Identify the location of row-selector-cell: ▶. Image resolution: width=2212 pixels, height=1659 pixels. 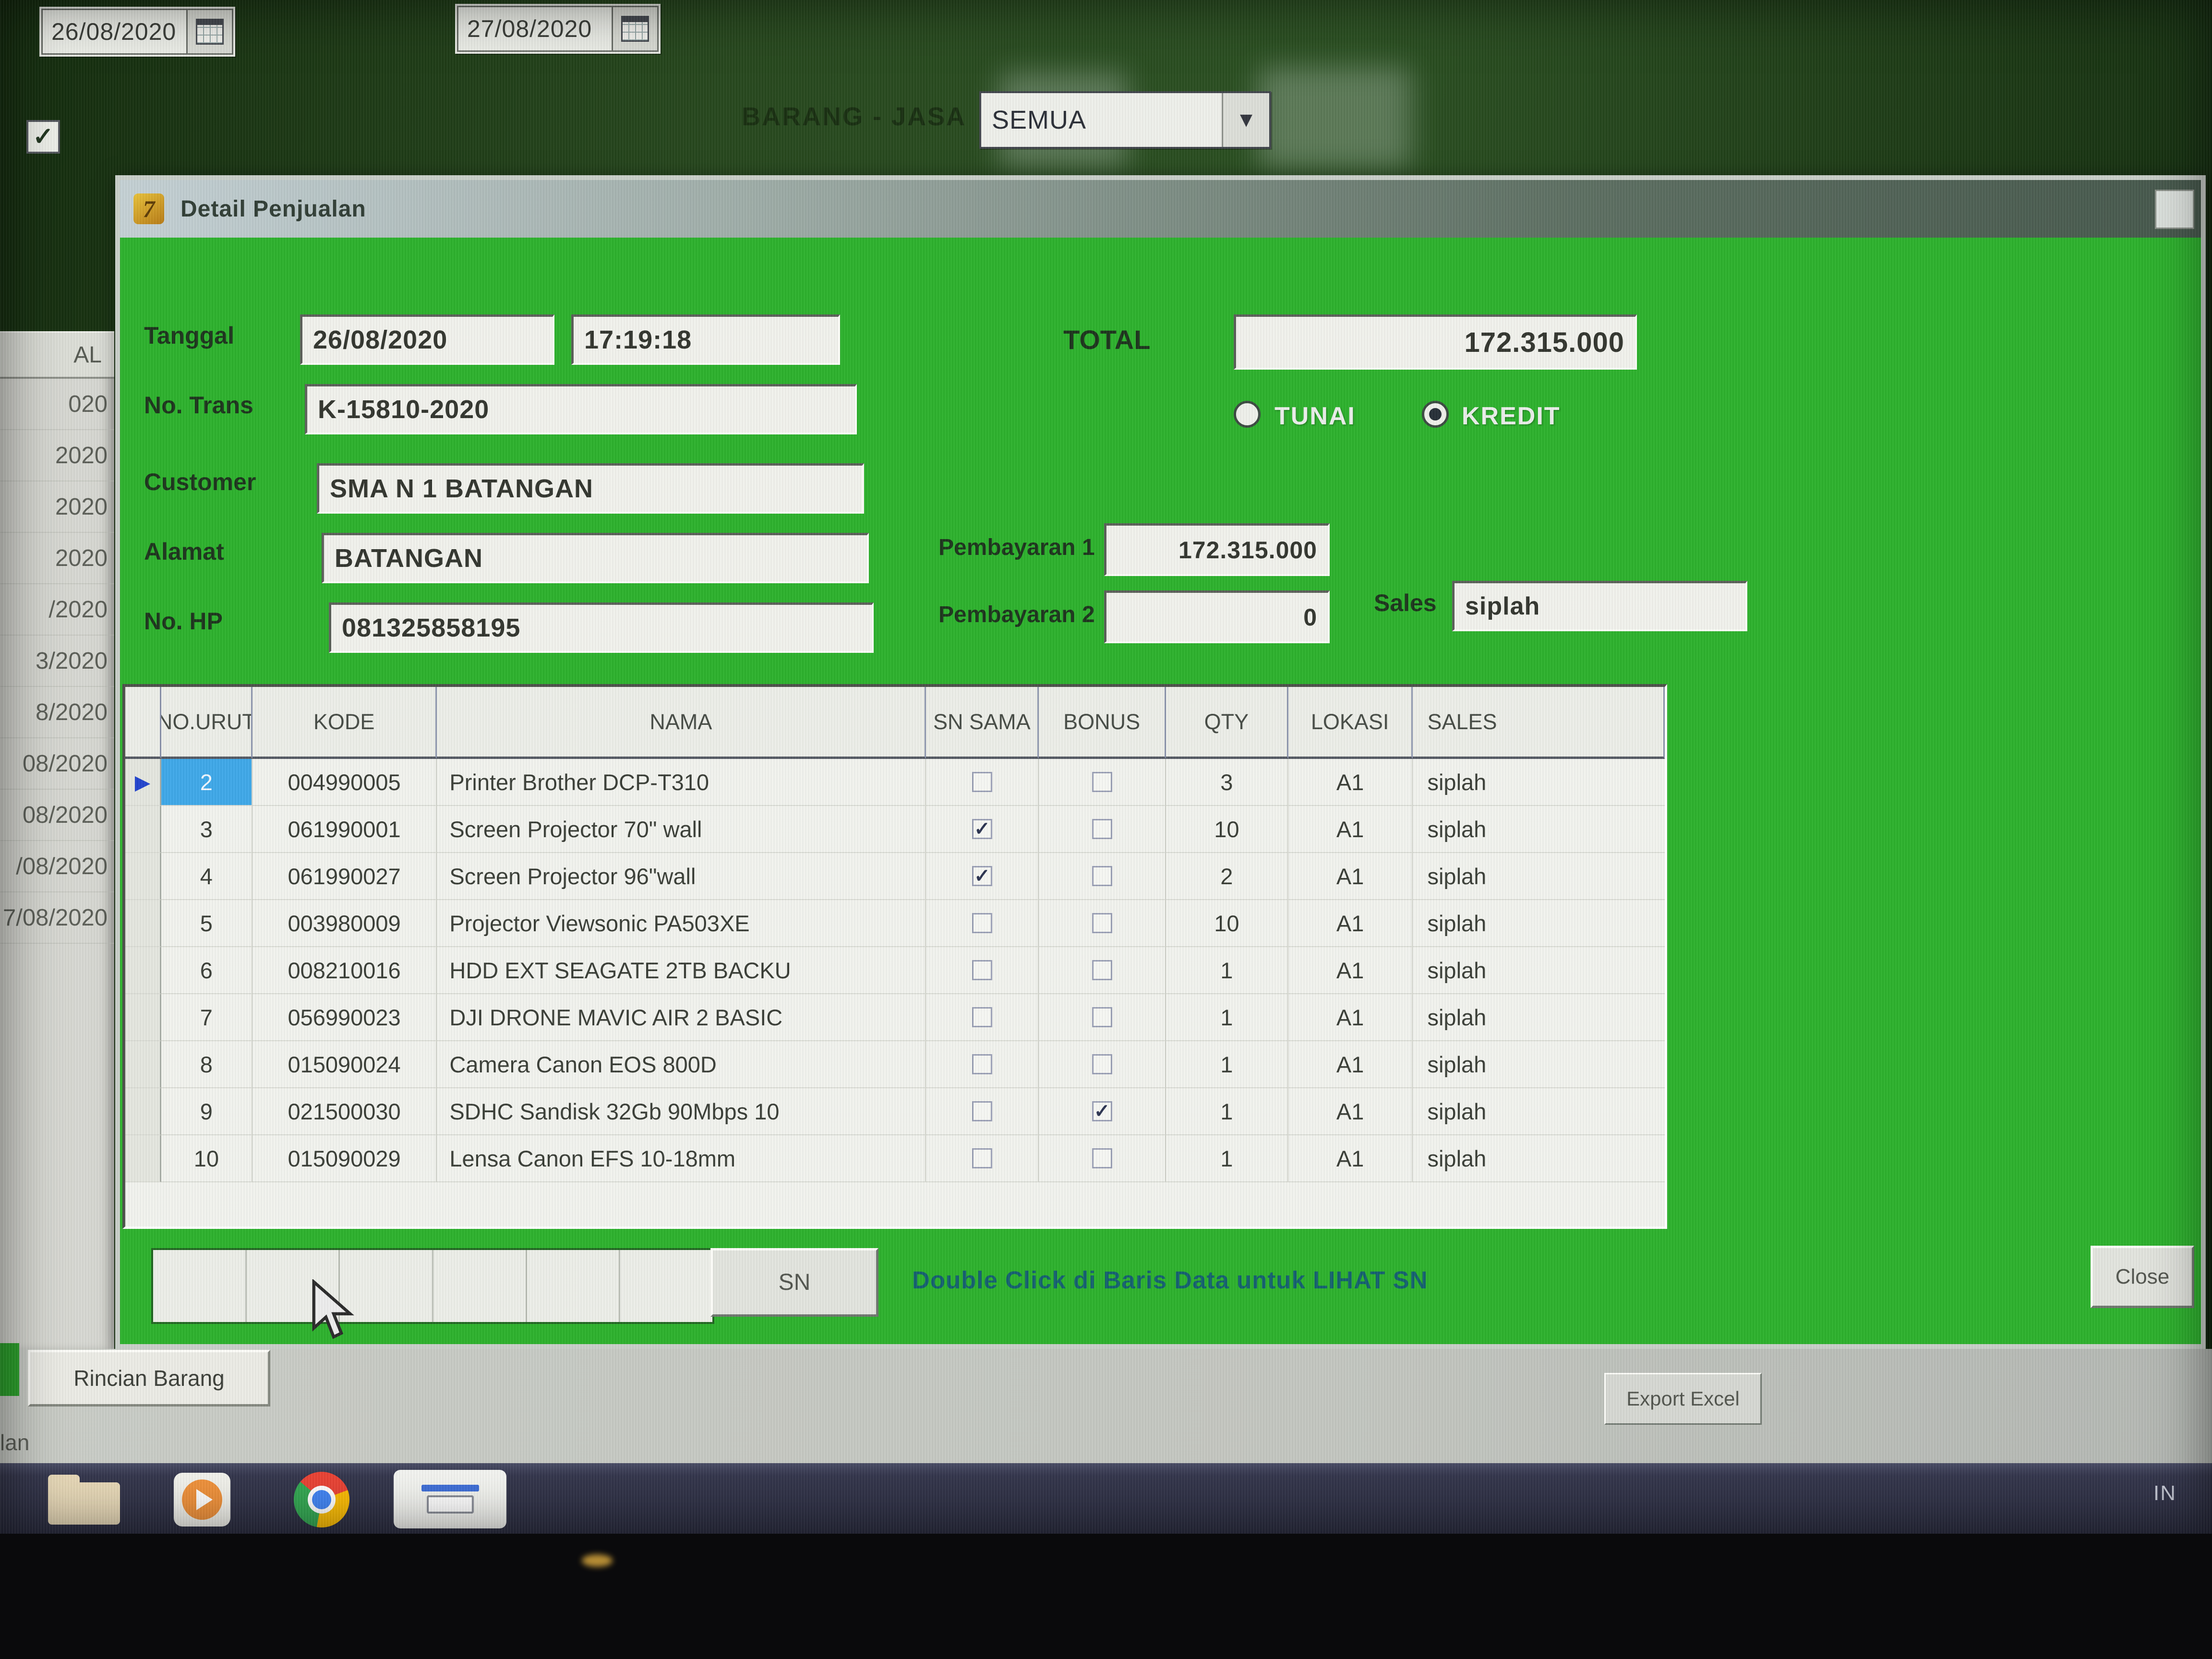
(143, 782).